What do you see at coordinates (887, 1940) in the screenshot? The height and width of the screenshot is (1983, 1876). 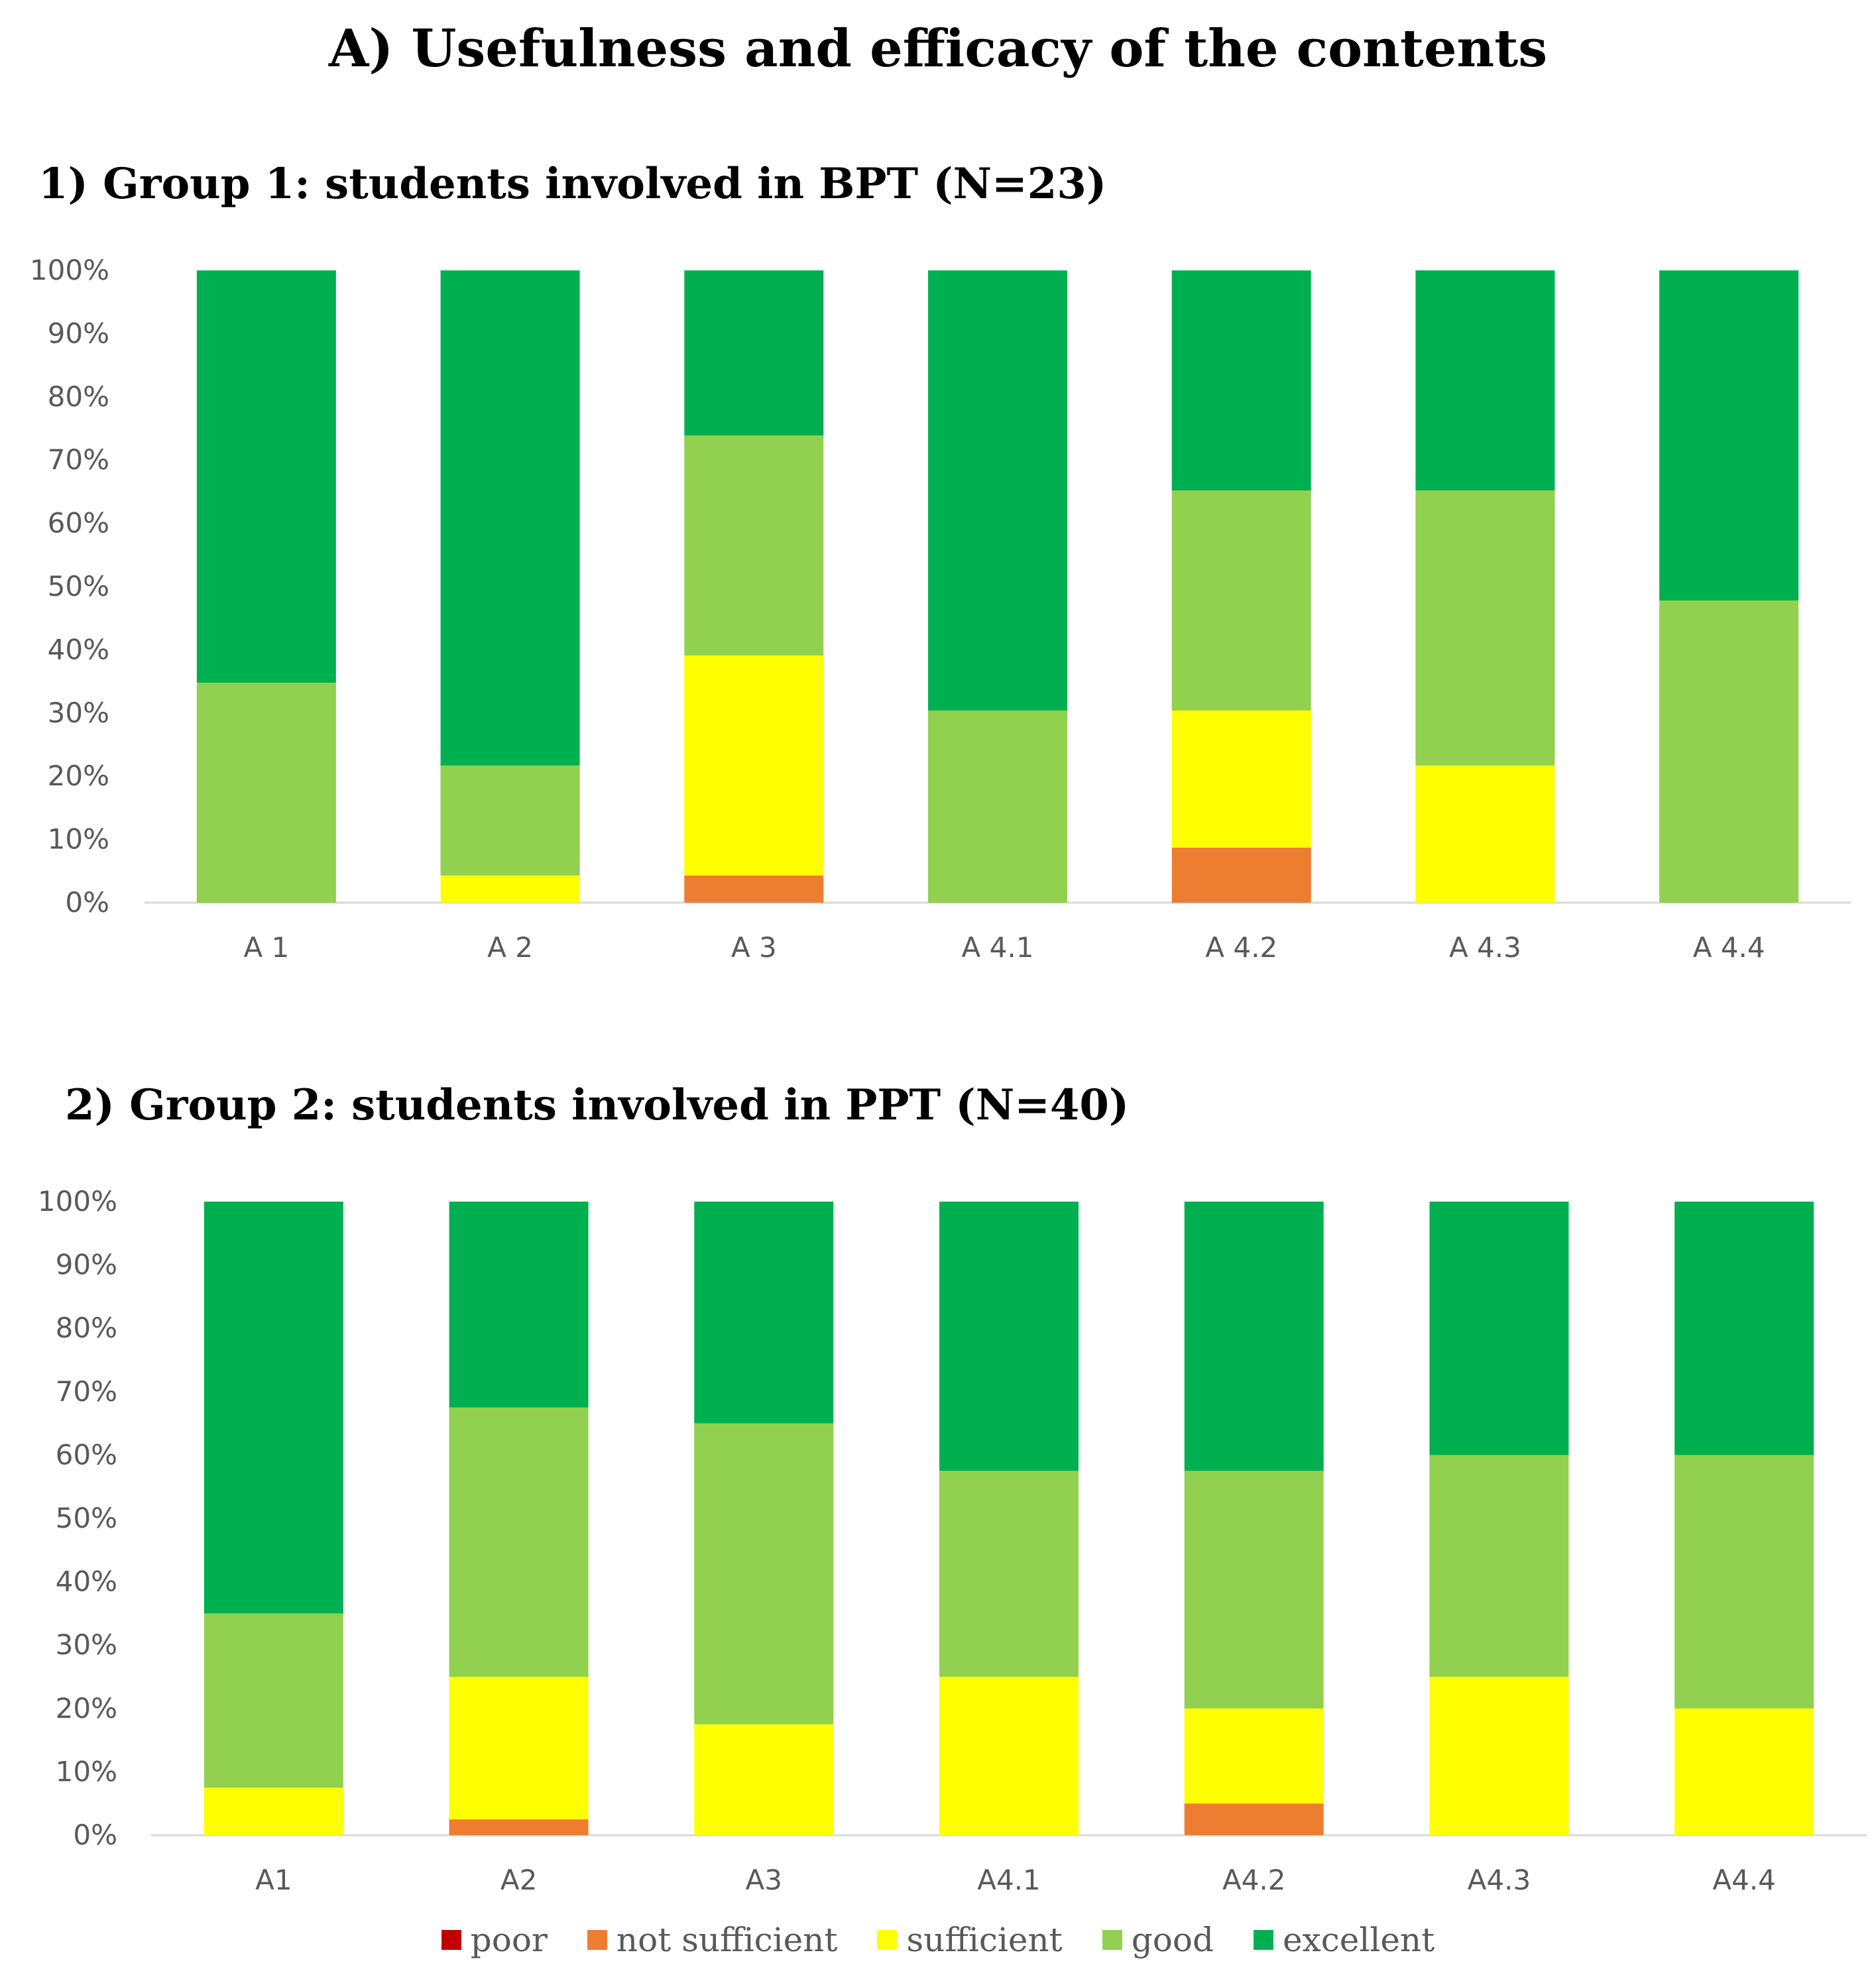 I see `legend-swatch-sufficient` at bounding box center [887, 1940].